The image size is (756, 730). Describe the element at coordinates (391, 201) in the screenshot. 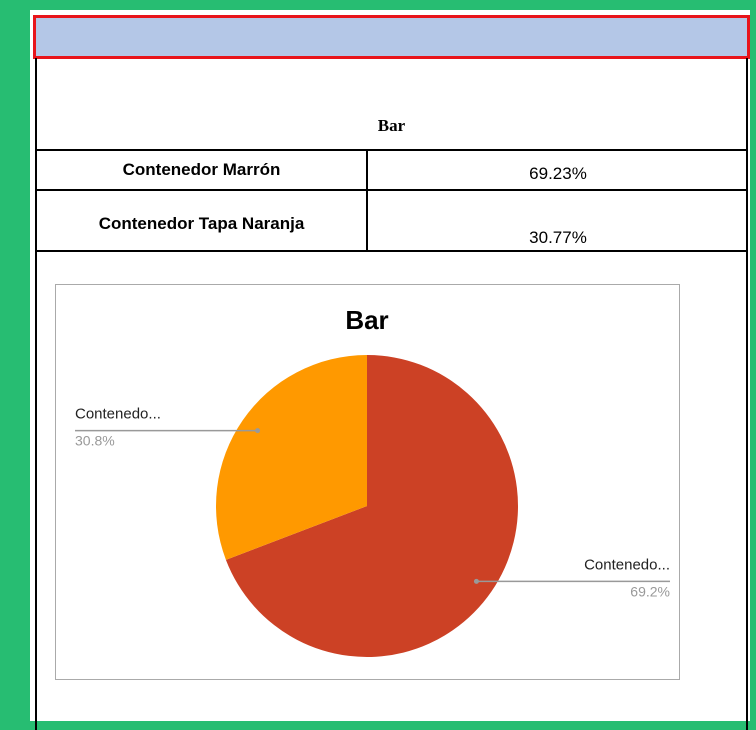

I see `data-table` at that location.